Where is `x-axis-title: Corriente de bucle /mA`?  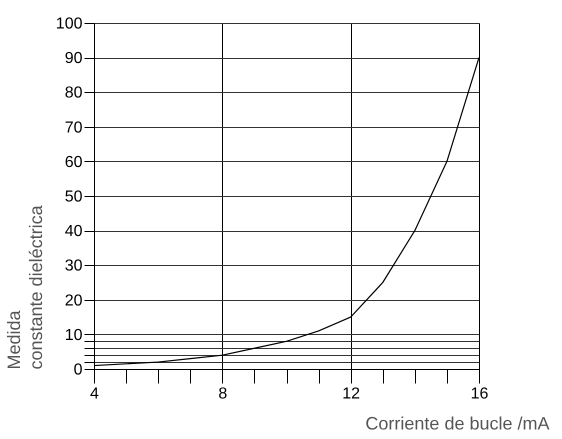 x-axis-title: Corriente de bucle /mA is located at coordinates (457, 424).